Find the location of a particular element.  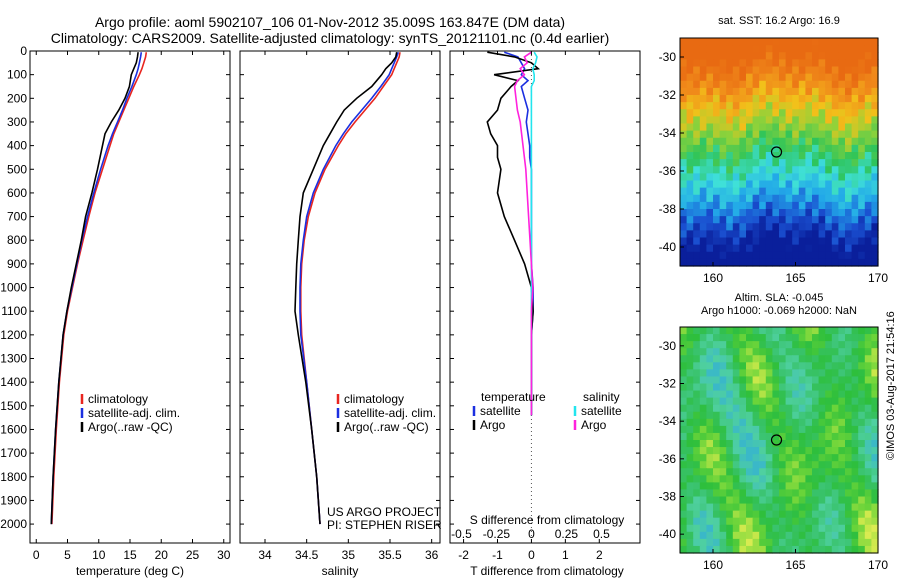

sst-map-y-tick-label: -30 is located at coordinates (668, 57).